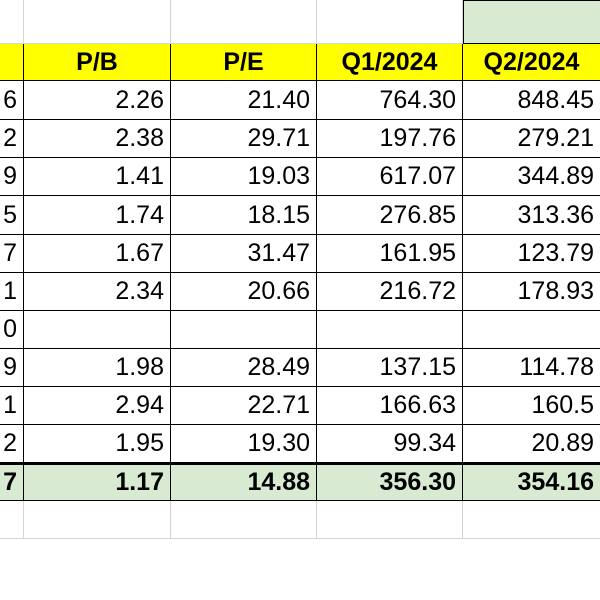  I want to click on table-cell-pe: 19.30, so click(244, 444).